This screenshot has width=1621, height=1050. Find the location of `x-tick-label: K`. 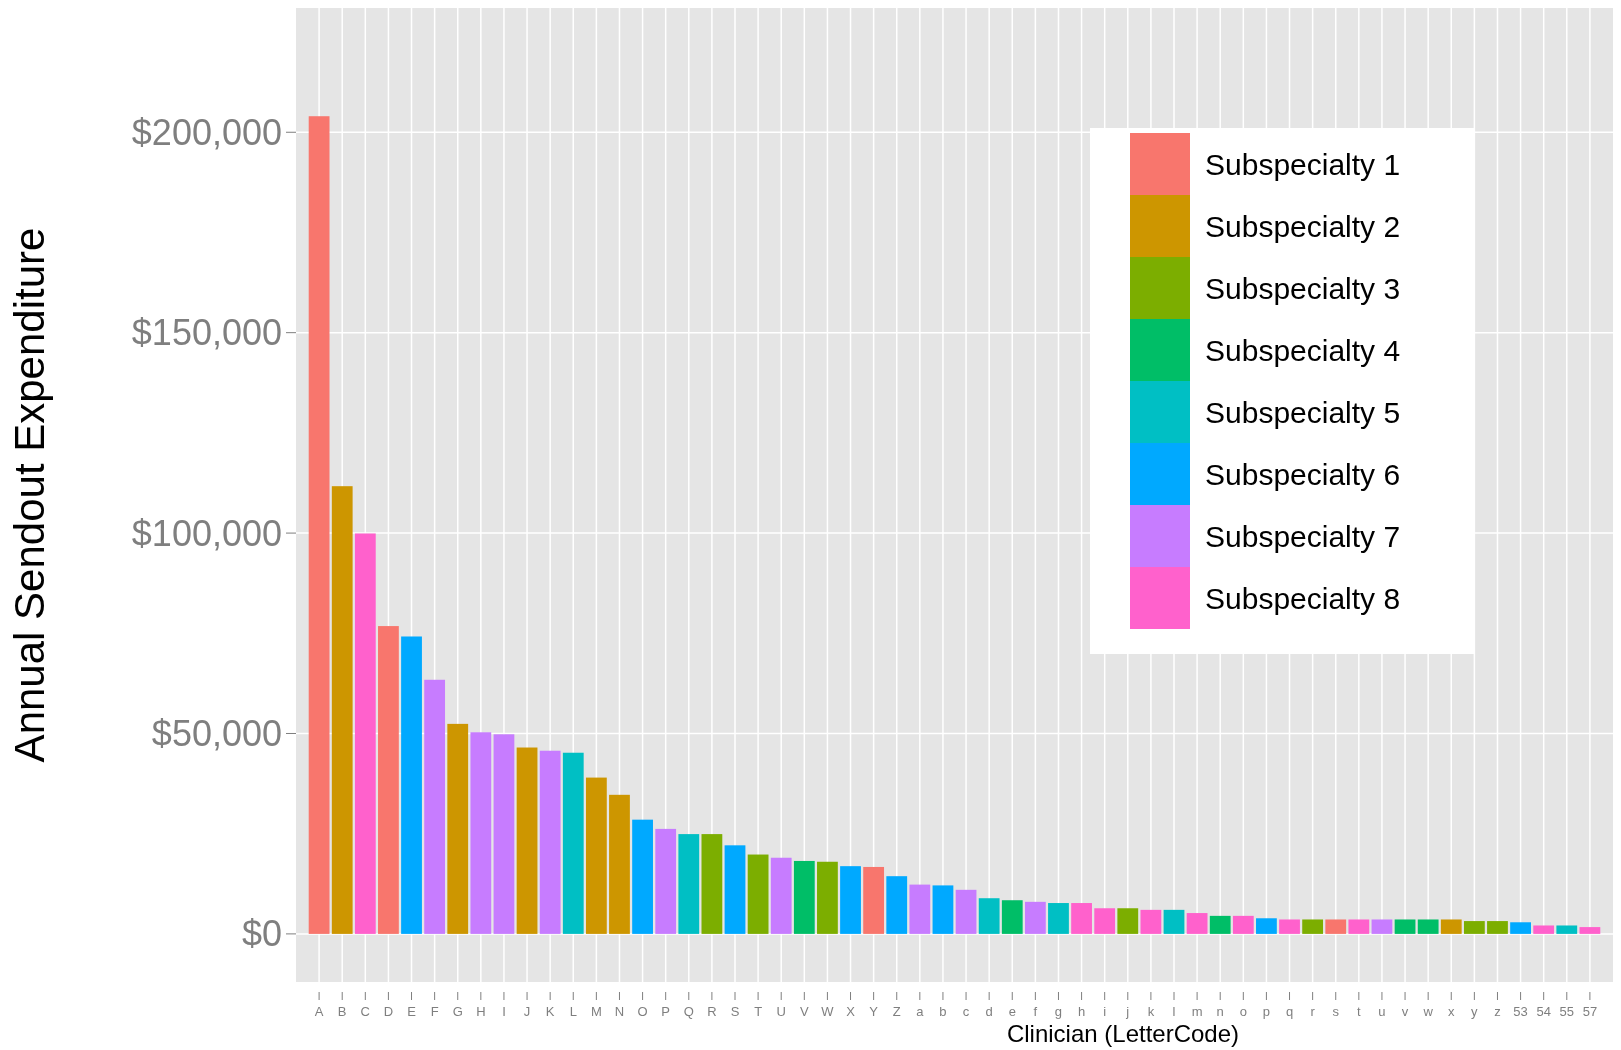

x-tick-label: K is located at coordinates (550, 1011).